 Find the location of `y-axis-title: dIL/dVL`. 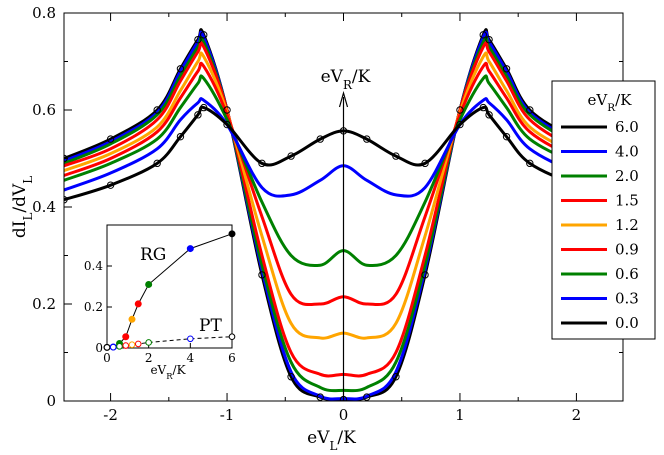

y-axis-title: dIL/dVL is located at coordinates (22, 207).